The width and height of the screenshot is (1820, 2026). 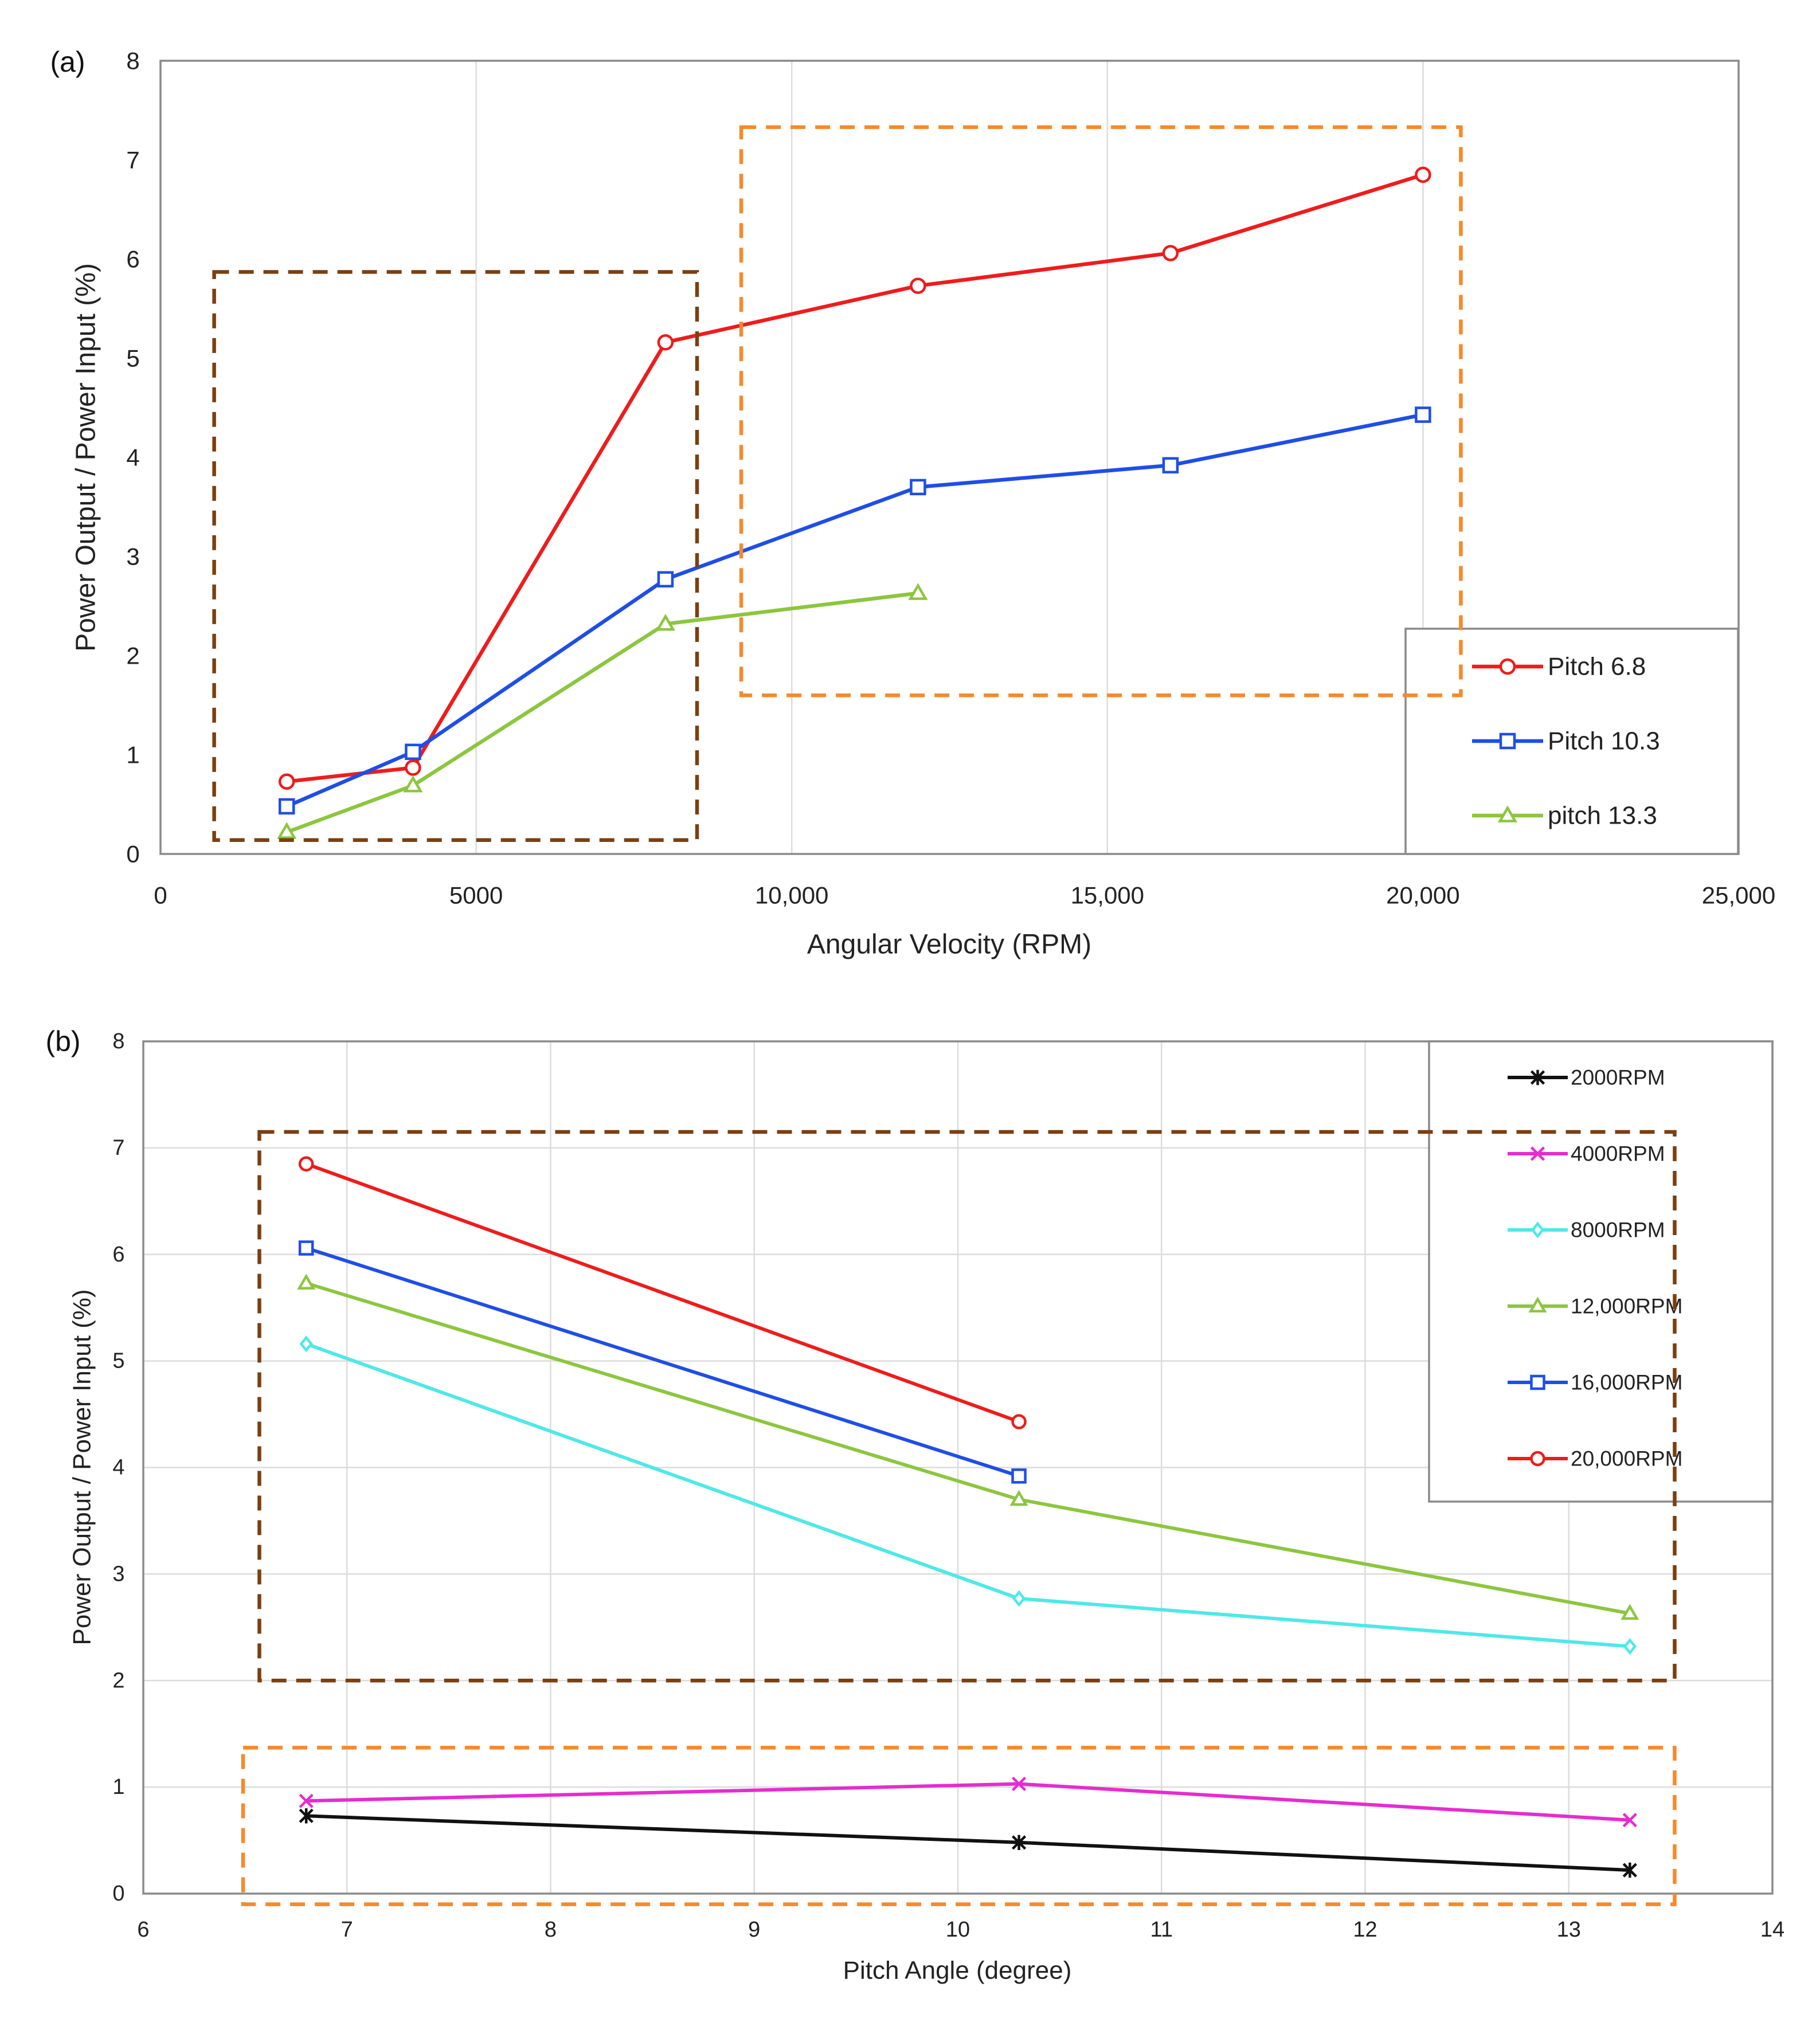 What do you see at coordinates (160, 895) in the screenshot?
I see `x-tick-label: 0` at bounding box center [160, 895].